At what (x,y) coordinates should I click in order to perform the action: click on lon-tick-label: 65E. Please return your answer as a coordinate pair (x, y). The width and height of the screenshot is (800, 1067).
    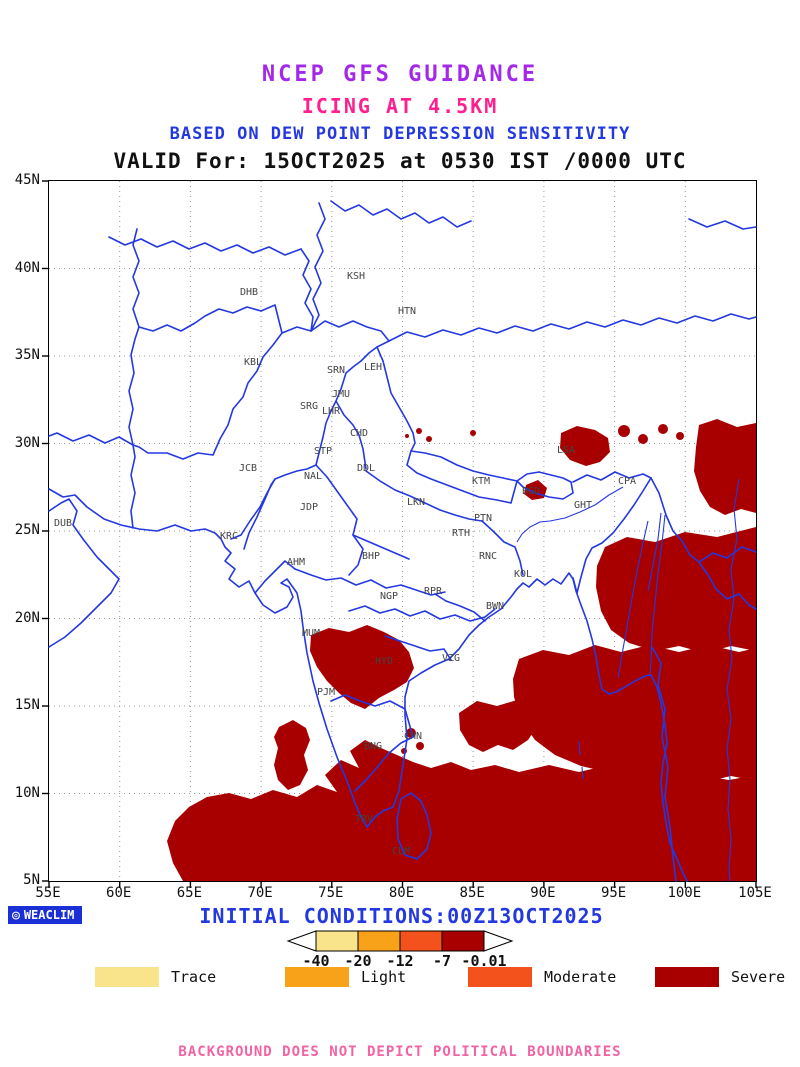
    Looking at the image, I should click on (189, 893).